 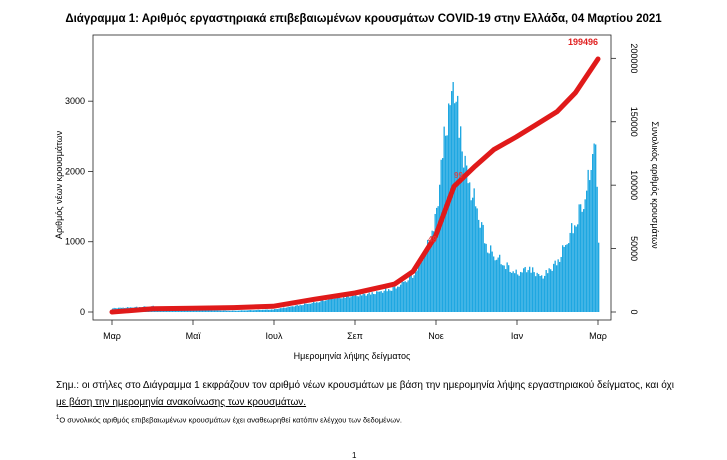 What do you see at coordinates (625, 179) in the screenshot?
I see `y-axis-right: 0 50000 100000 150000 200000` at bounding box center [625, 179].